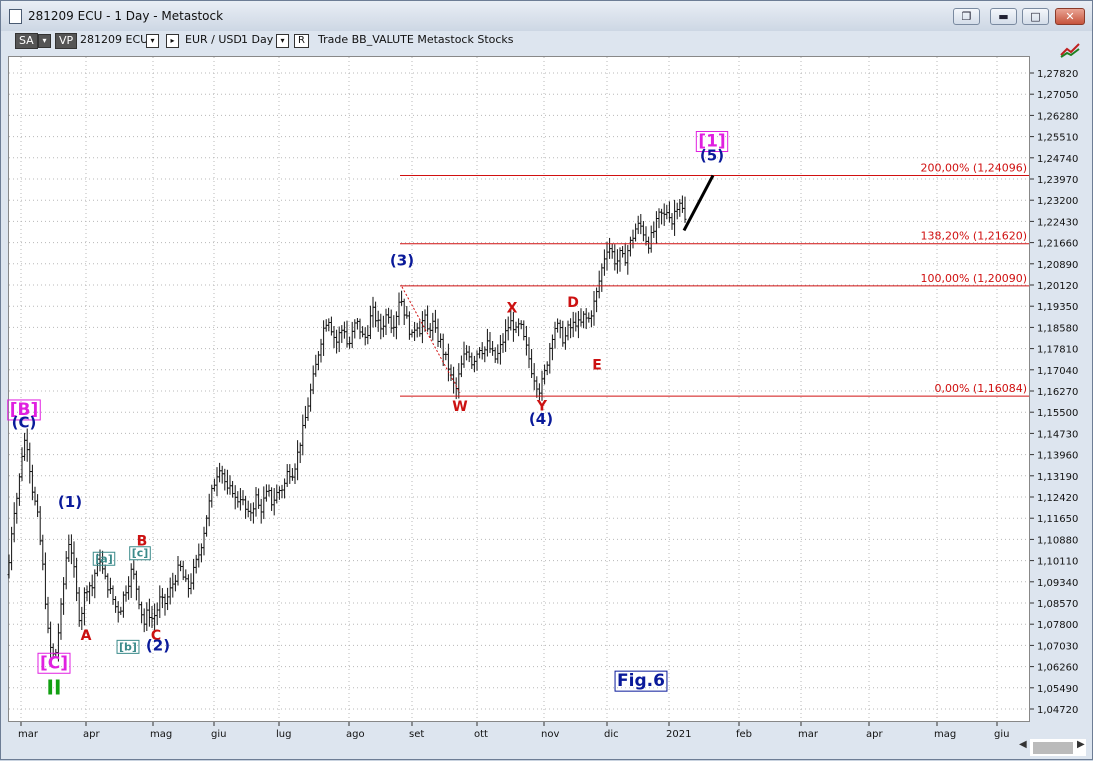 The width and height of the screenshot is (1093, 761). I want to click on x-tick-label: ott, so click(481, 734).